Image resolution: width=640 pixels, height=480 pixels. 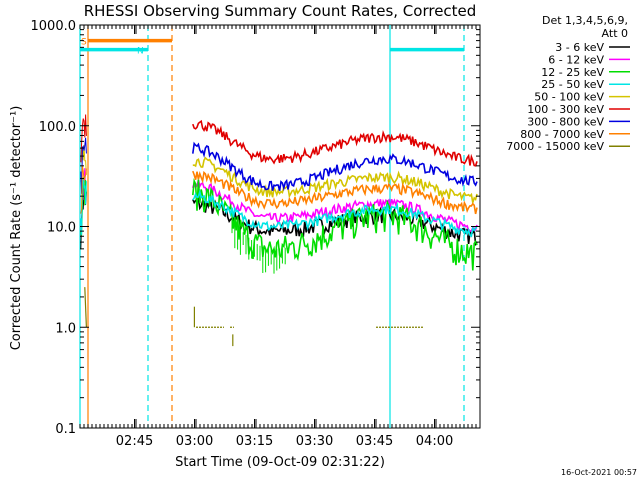 I want to click on legend-label: 7000 - 15000 keV, so click(x=555, y=146).